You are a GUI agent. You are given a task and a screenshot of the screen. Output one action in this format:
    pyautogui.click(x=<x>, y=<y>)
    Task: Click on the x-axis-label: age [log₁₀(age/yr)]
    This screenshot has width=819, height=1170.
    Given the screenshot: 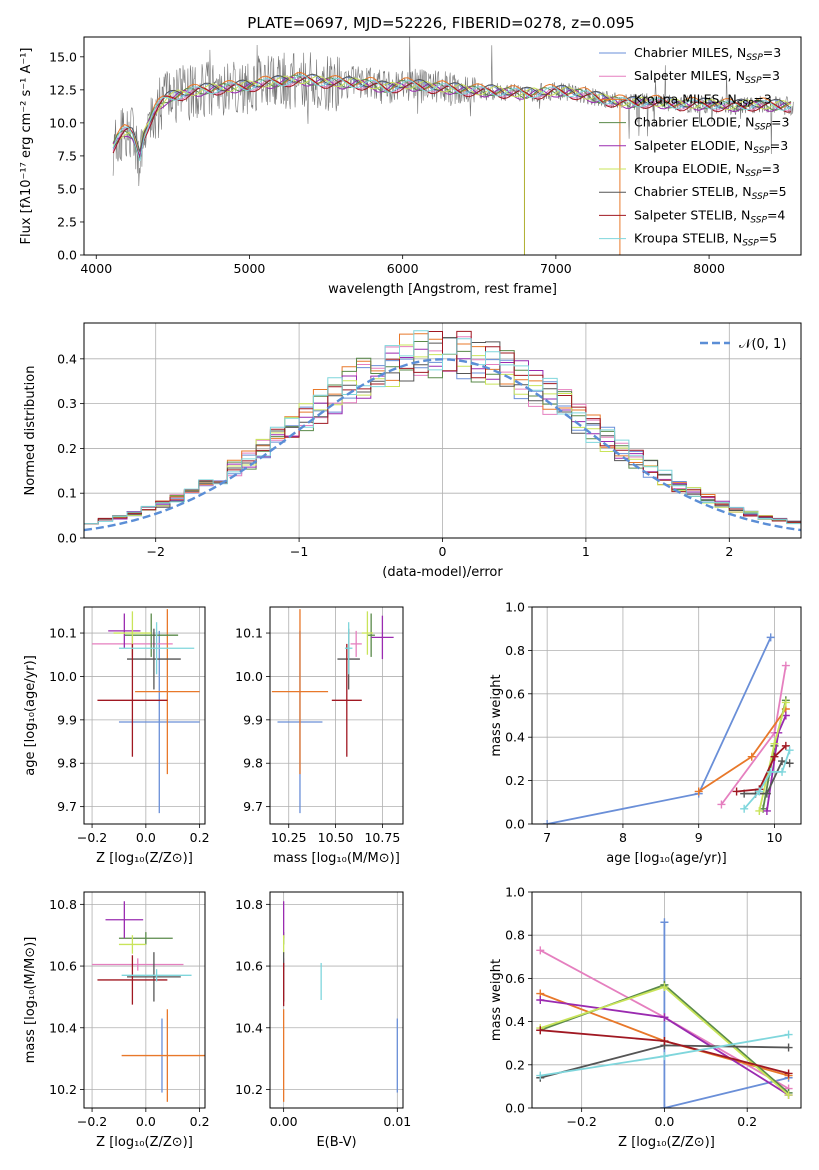 What is the action you would take?
    pyautogui.click(x=666, y=858)
    